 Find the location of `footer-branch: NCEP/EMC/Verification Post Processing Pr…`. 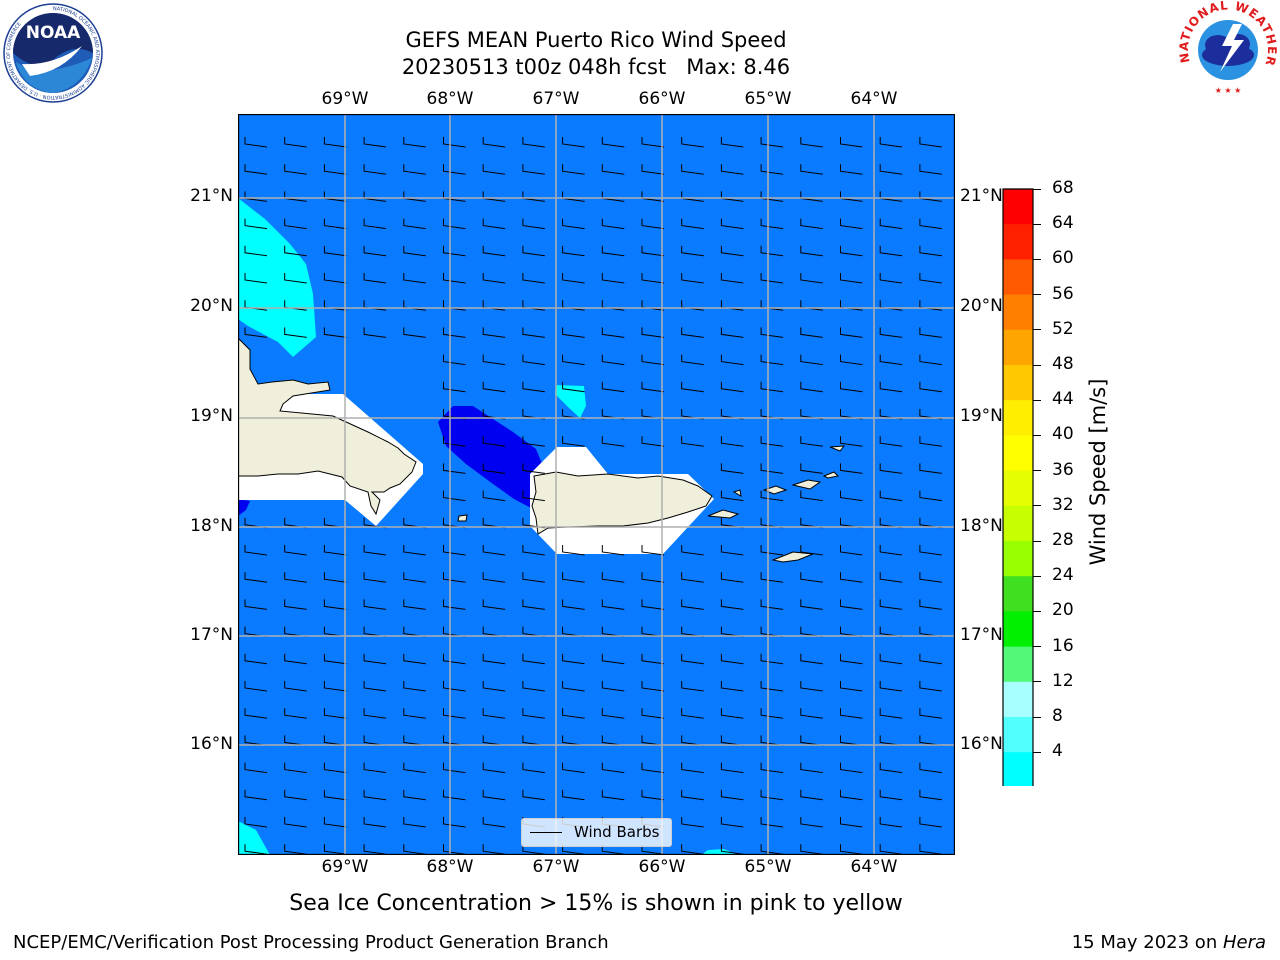

footer-branch: NCEP/EMC/Verification Post Processing Pr… is located at coordinates (311, 942).